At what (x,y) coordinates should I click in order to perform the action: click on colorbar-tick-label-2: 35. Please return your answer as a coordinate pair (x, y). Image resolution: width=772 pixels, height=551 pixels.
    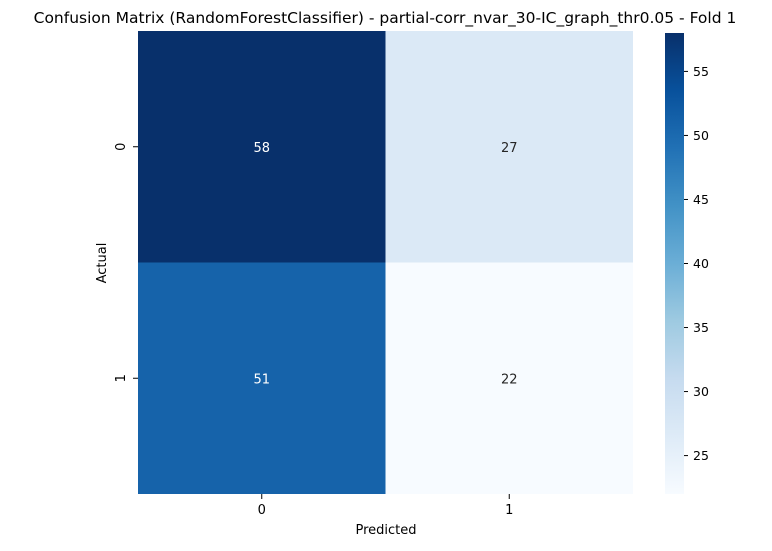
    Looking at the image, I should click on (701, 327).